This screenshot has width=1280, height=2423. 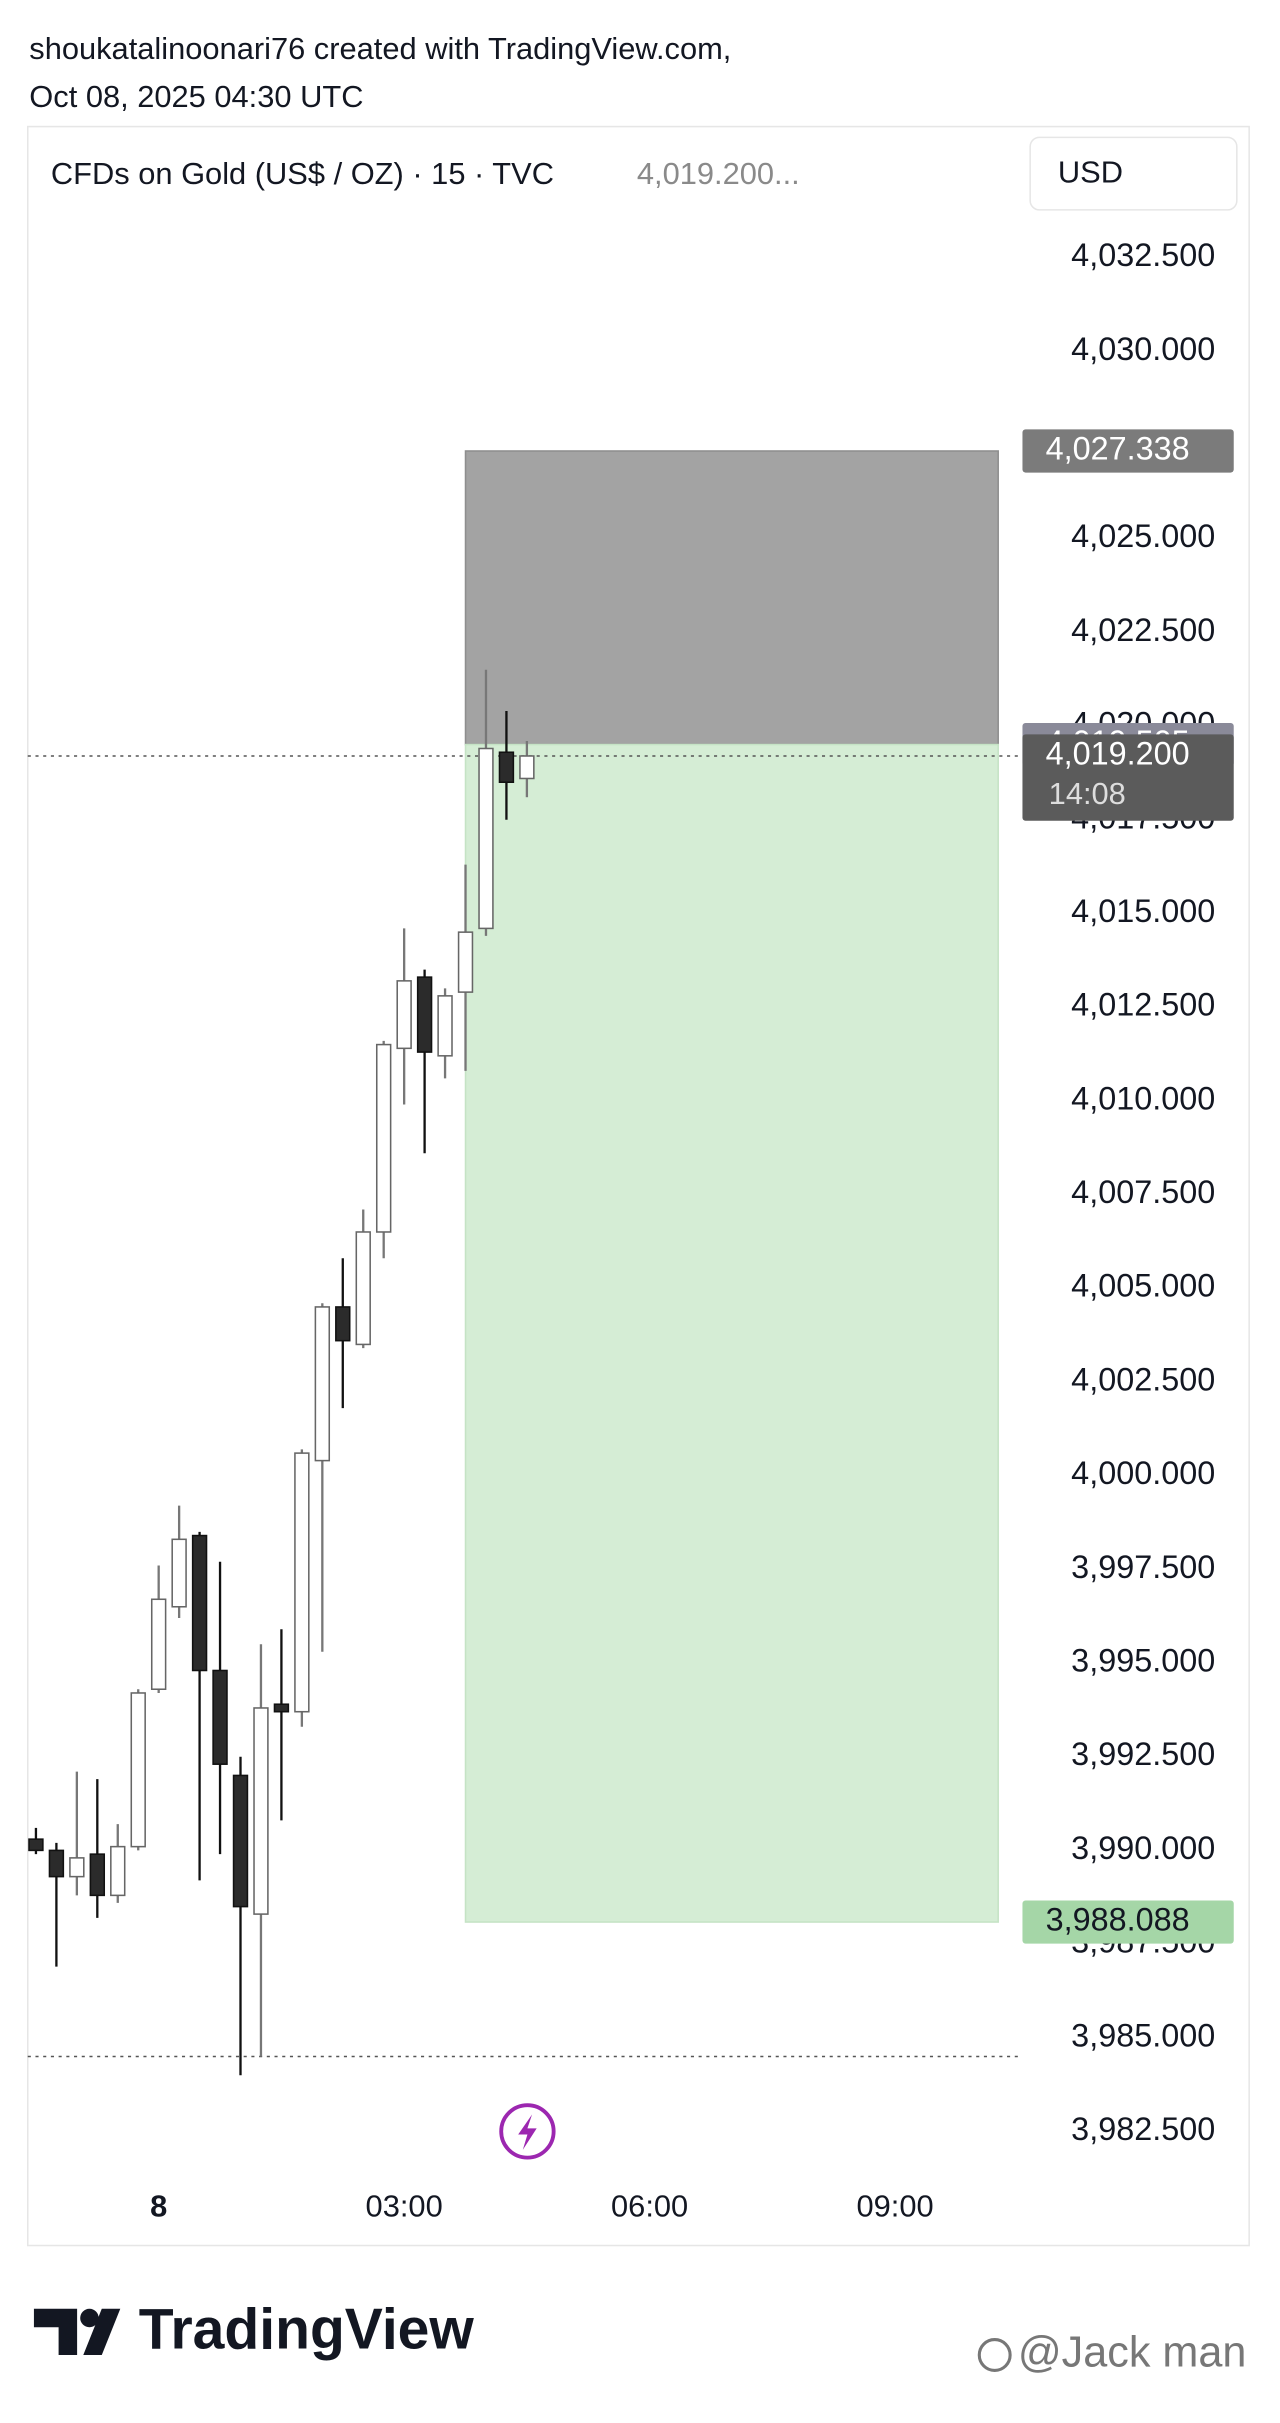 What do you see at coordinates (404, 2206) in the screenshot?
I see `x-tick-label: 03:00` at bounding box center [404, 2206].